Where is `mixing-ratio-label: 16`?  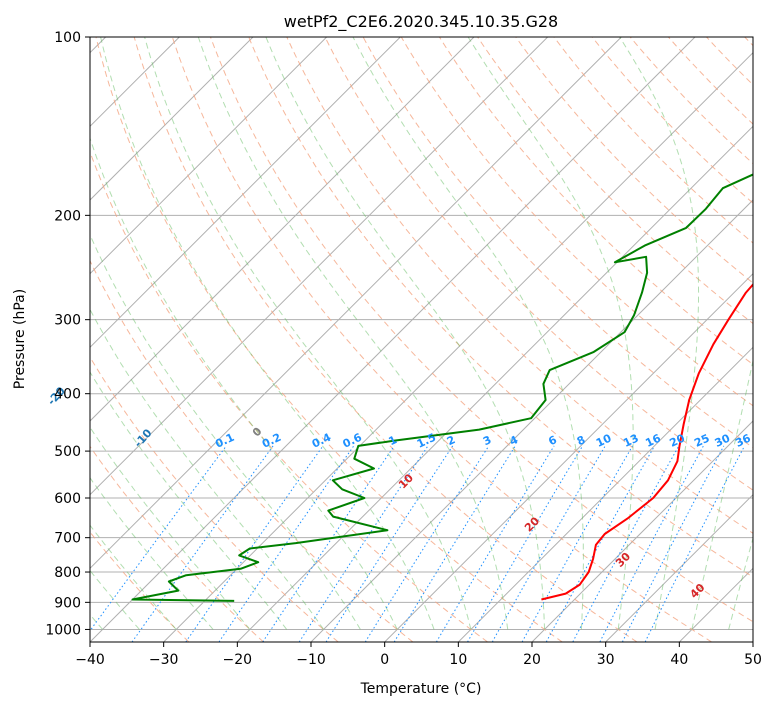 mixing-ratio-label: 16 is located at coordinates (653, 440).